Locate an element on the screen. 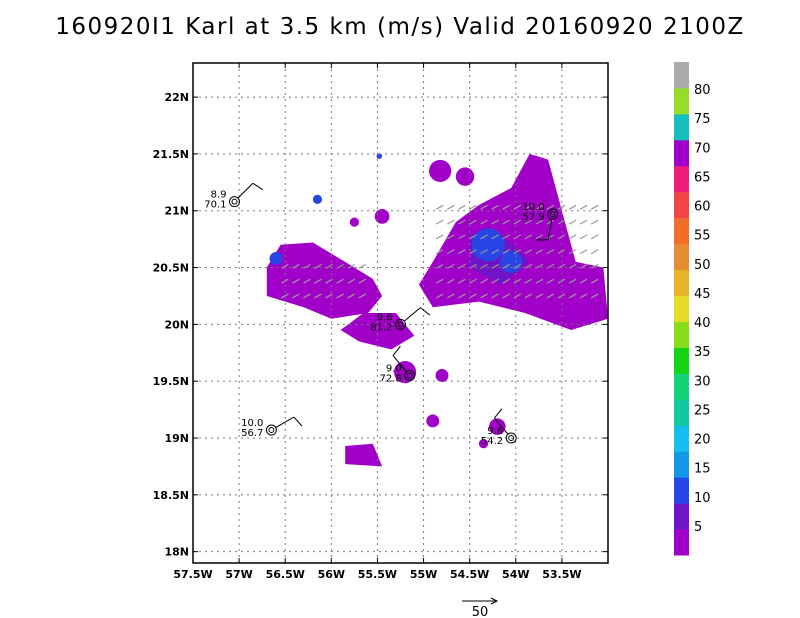 Image resolution: width=800 pixels, height=618 pixels. x-tick-label: 57W is located at coordinates (238, 574).